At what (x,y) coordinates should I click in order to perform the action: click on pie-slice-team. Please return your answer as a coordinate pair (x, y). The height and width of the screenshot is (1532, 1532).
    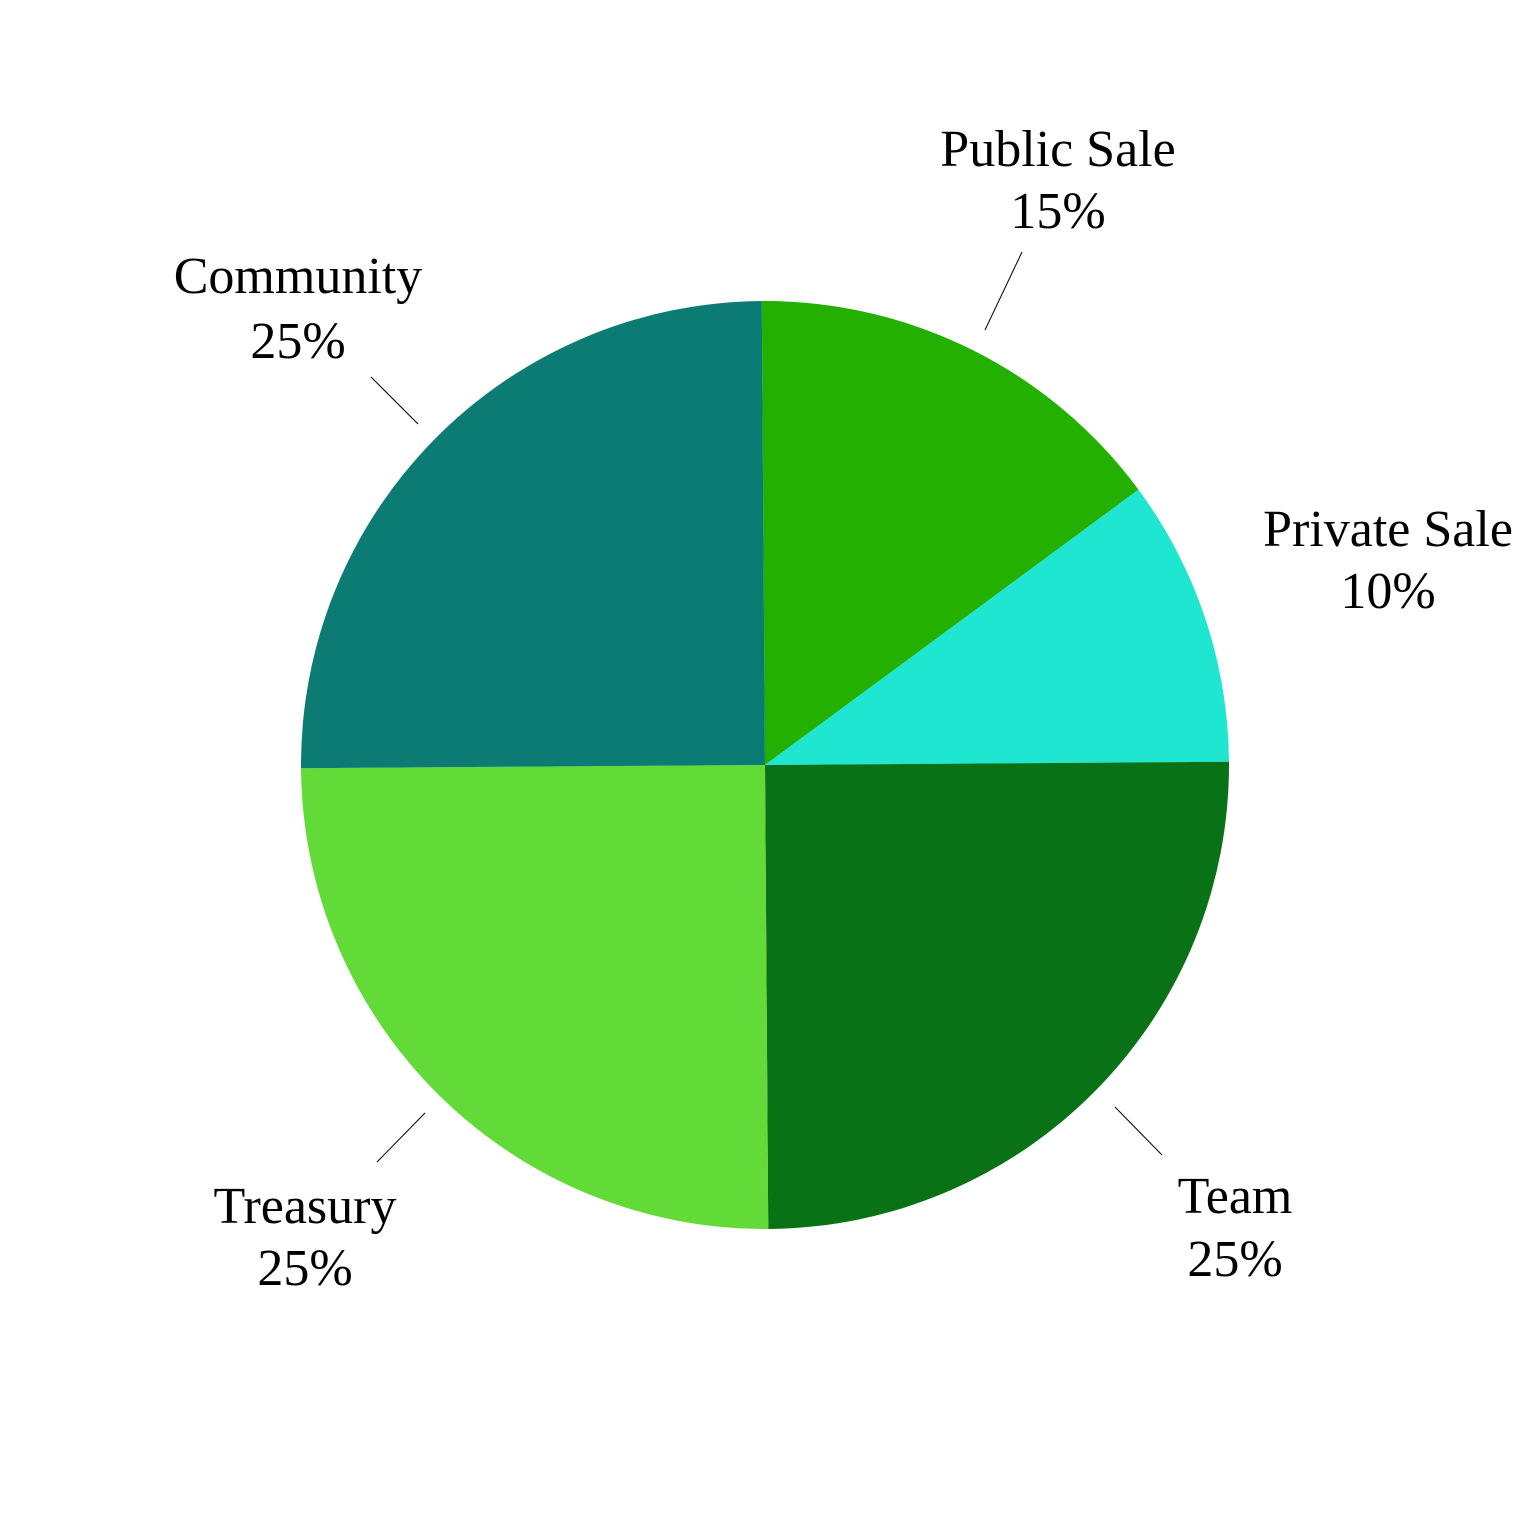
    Looking at the image, I should click on (997, 995).